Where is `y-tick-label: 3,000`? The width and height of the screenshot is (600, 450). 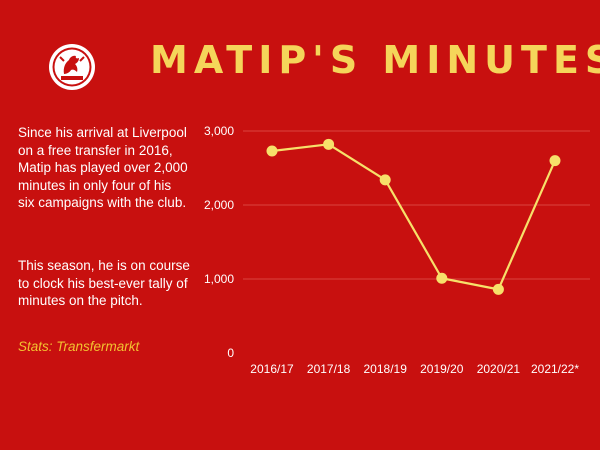
y-tick-label: 3,000 is located at coordinates (219, 131).